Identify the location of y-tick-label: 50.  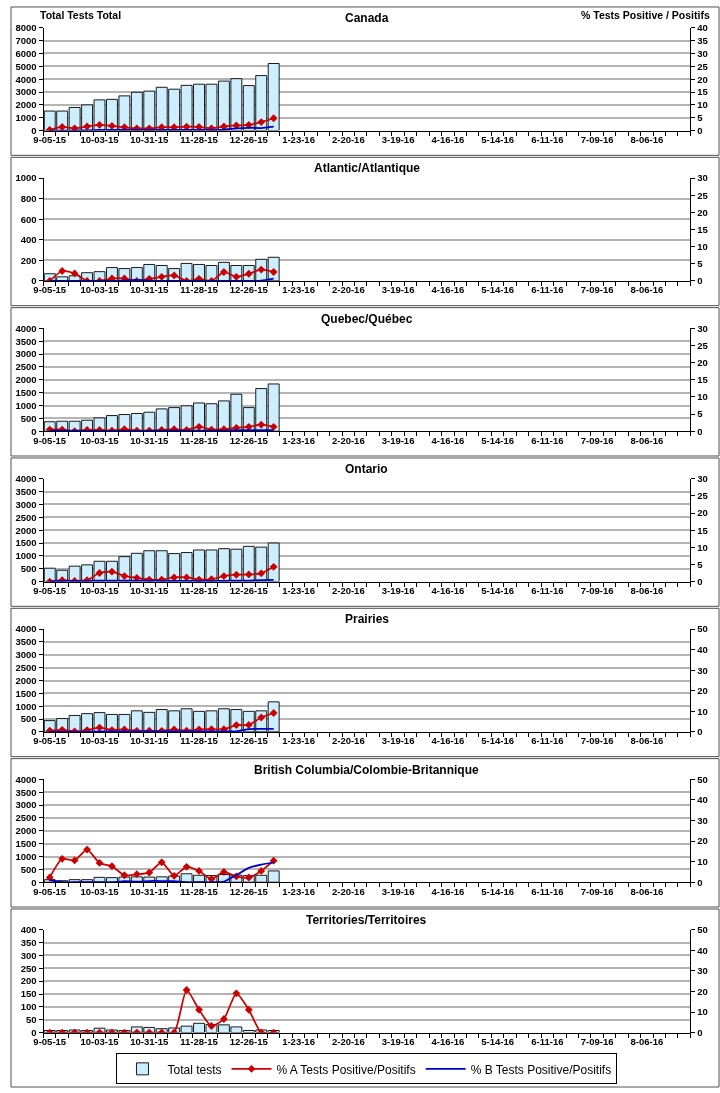
(31, 1020).